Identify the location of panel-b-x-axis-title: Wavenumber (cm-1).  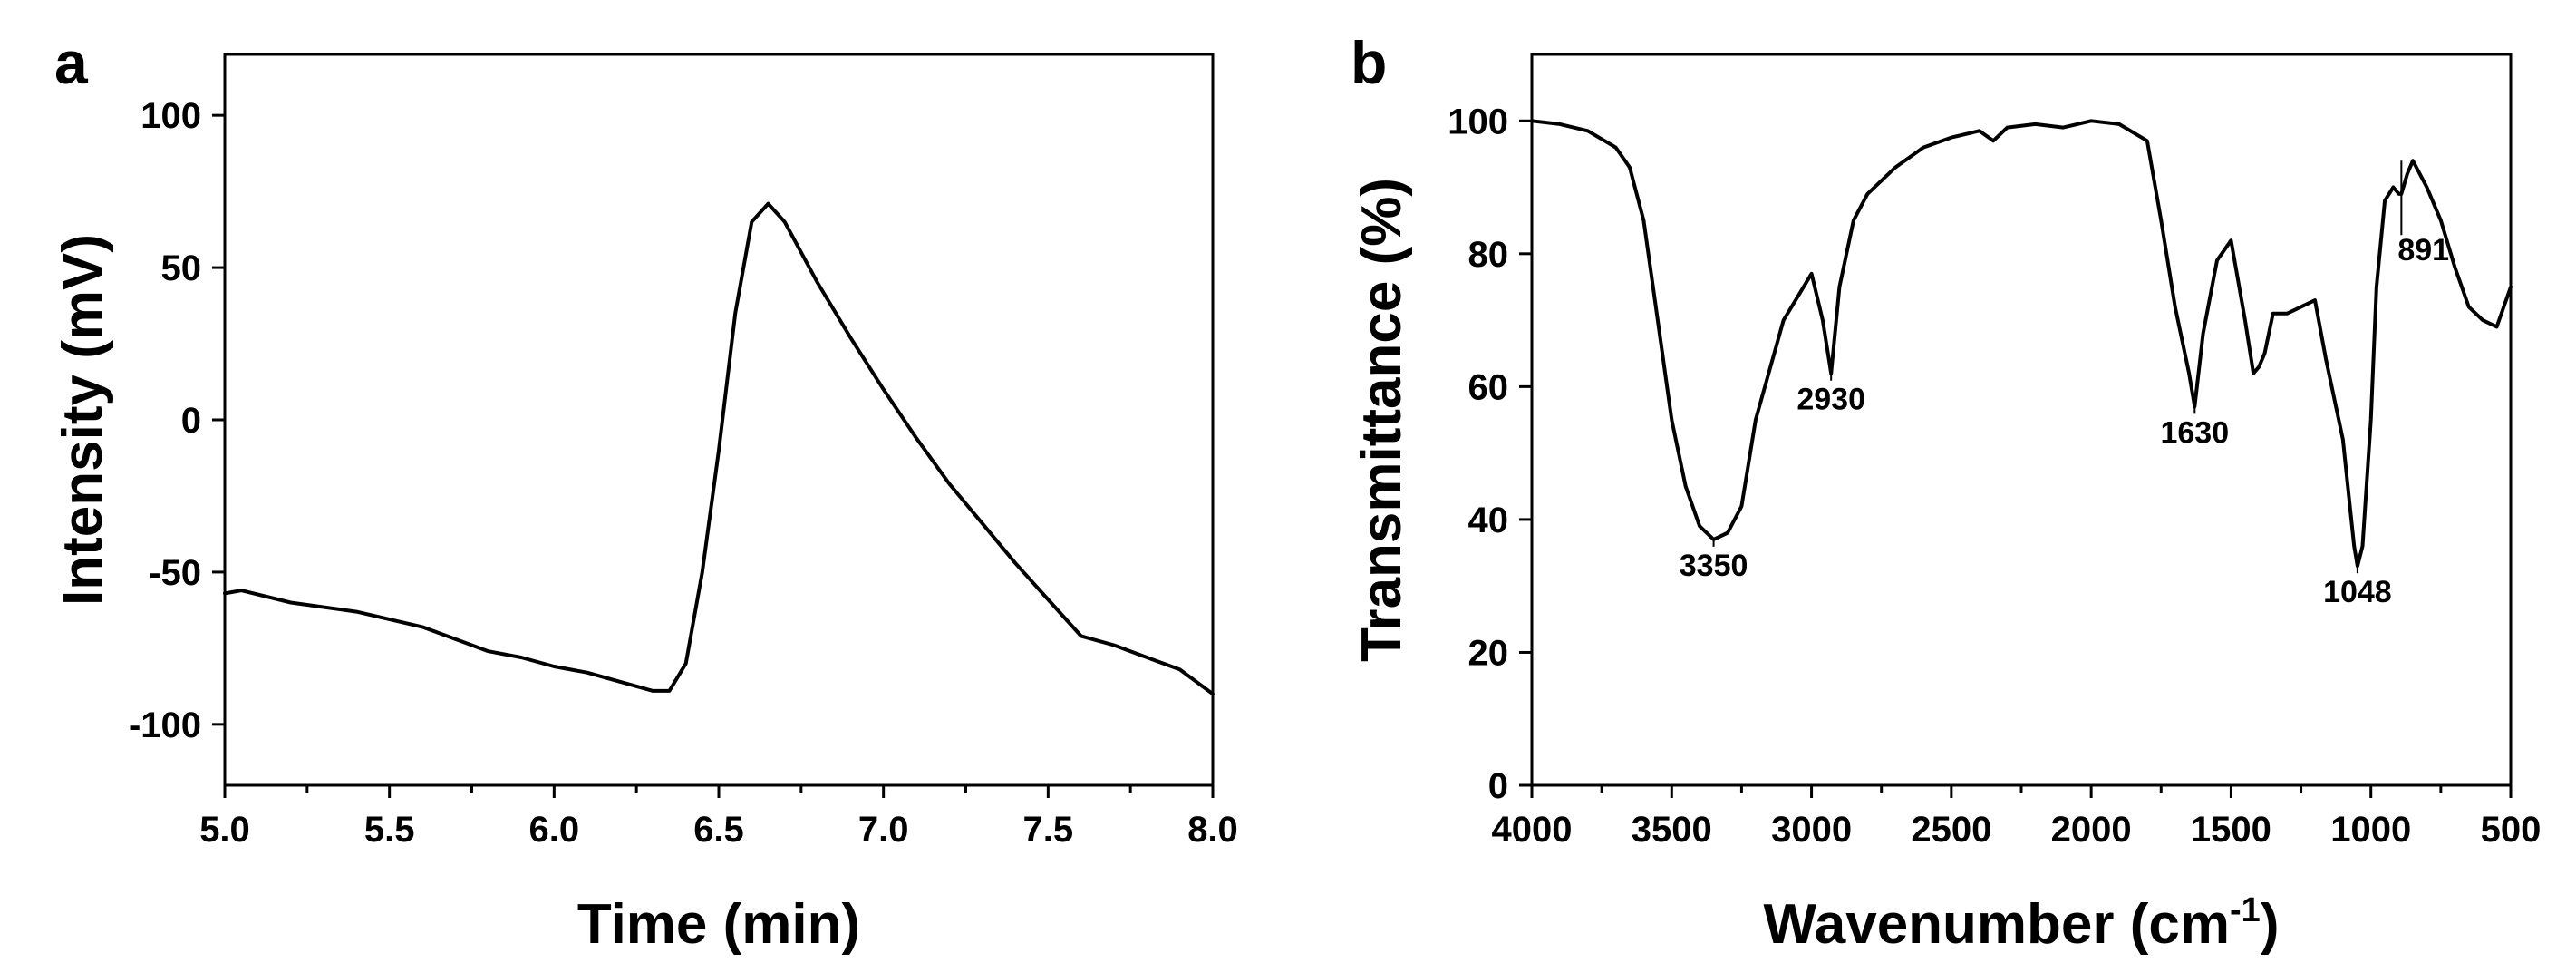
(2022, 923).